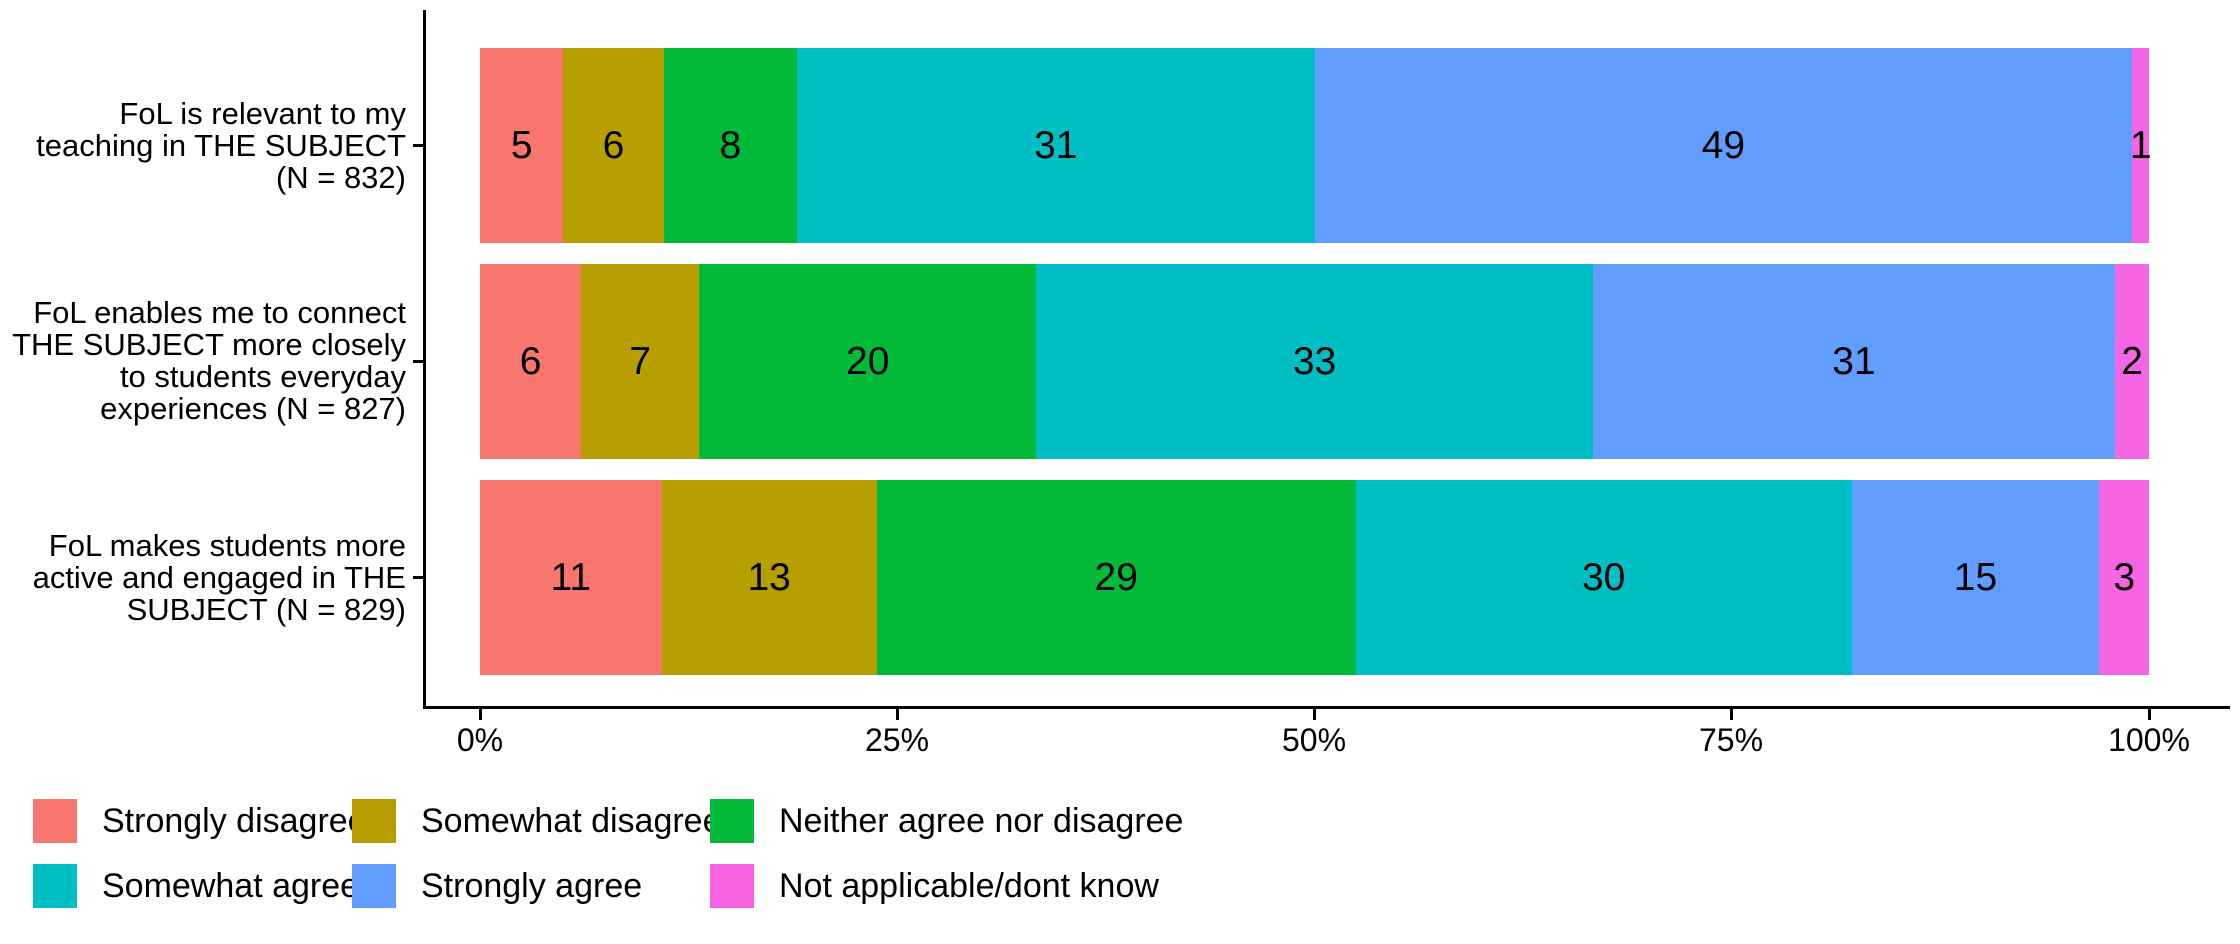  I want to click on x-tick-label: 0%, so click(480, 740).